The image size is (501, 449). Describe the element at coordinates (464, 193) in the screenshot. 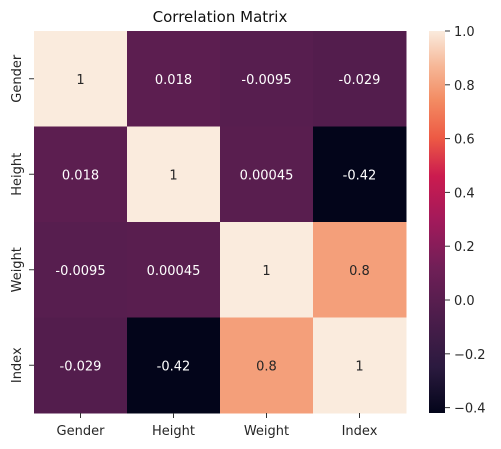

I see `colorbar-tick-label: 0.4` at that location.